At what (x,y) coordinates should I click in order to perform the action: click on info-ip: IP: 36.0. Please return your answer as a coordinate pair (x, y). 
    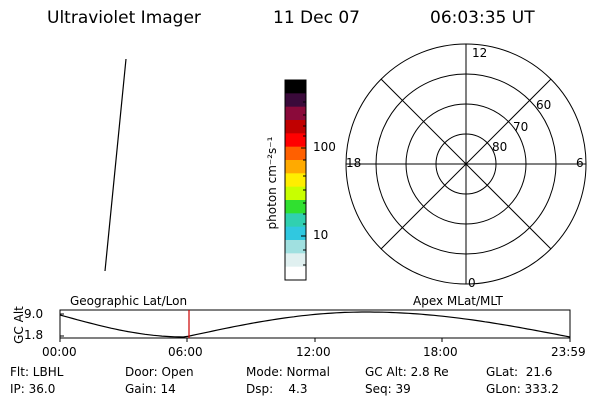
    Looking at the image, I should click on (33, 389).